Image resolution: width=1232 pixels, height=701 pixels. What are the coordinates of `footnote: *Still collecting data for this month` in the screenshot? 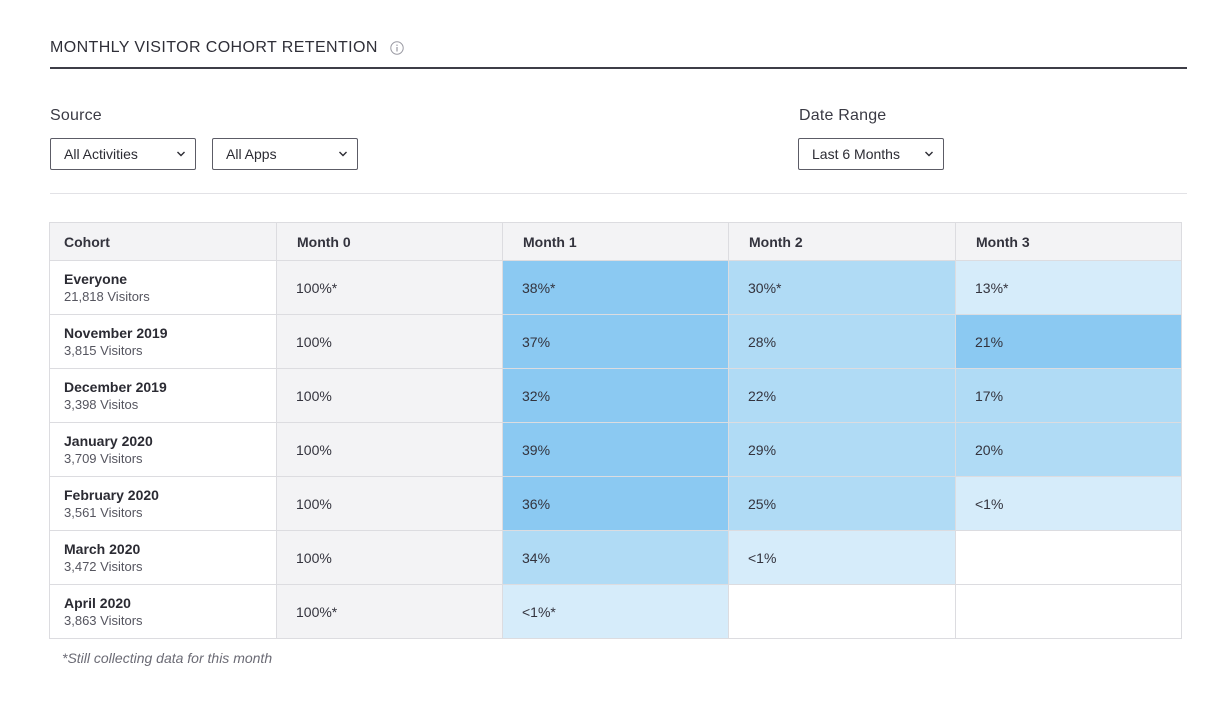 It's located at (167, 658).